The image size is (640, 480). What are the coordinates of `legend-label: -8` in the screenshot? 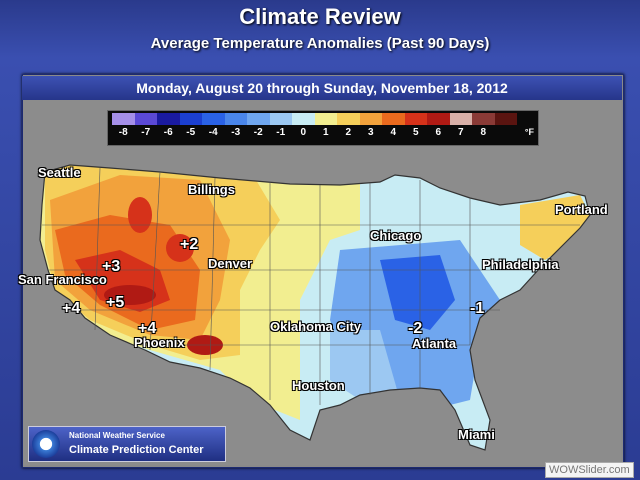 It's located at (123, 132).